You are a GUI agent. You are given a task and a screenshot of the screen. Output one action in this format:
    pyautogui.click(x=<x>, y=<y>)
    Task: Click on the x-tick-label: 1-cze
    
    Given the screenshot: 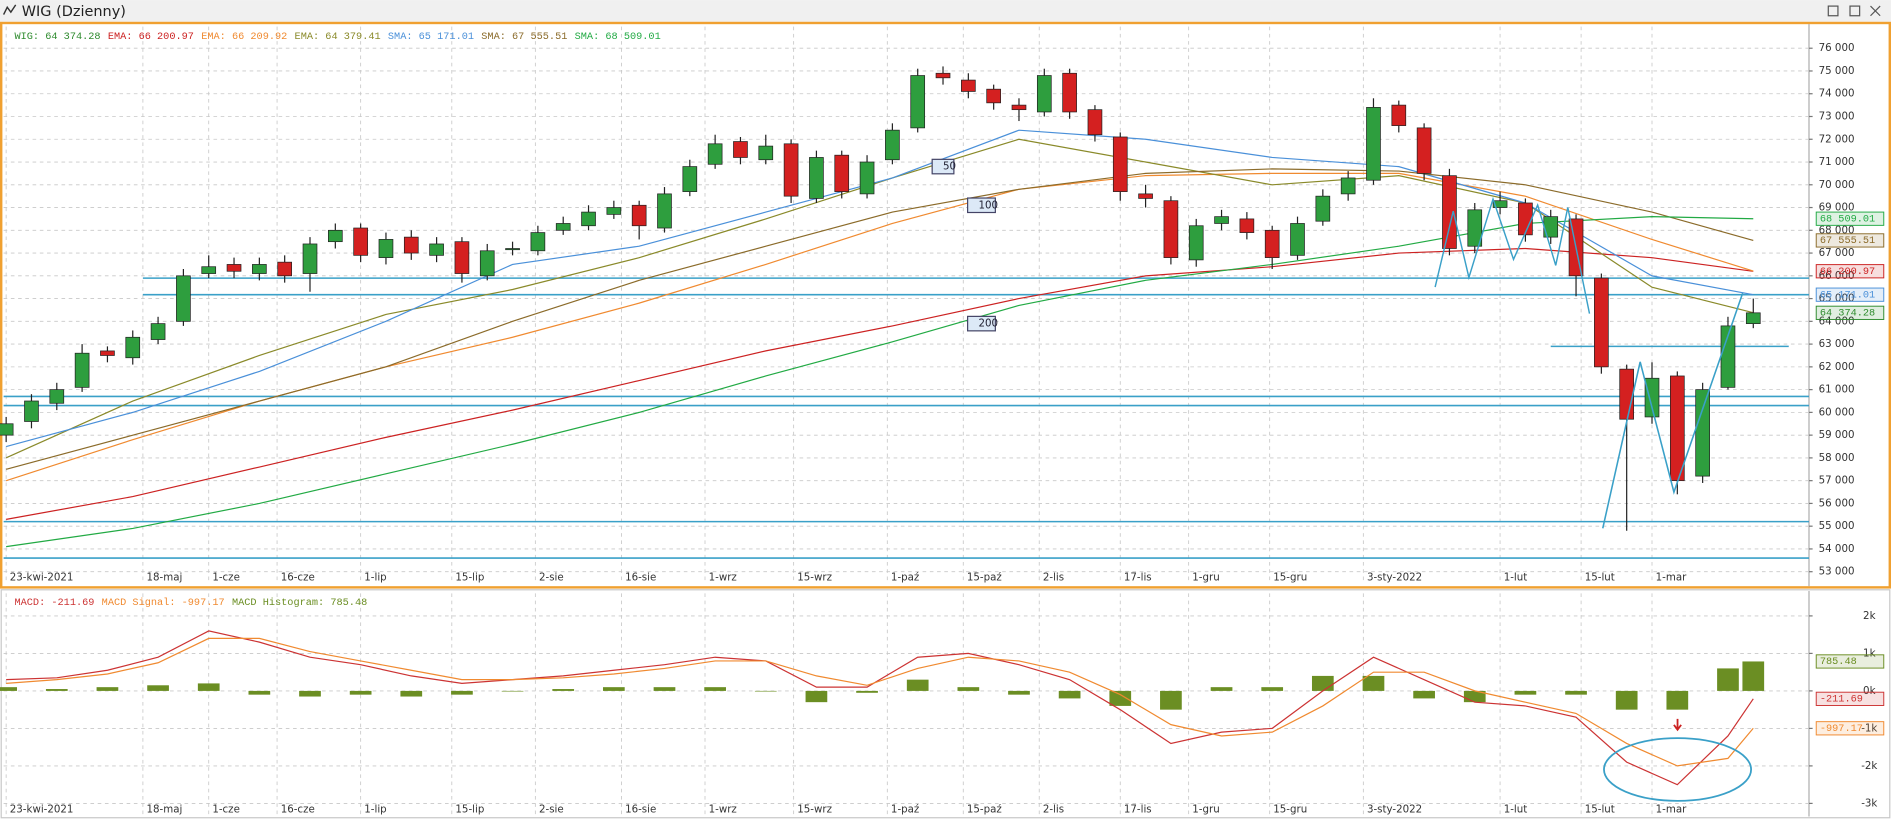 What is the action you would take?
    pyautogui.click(x=226, y=809)
    